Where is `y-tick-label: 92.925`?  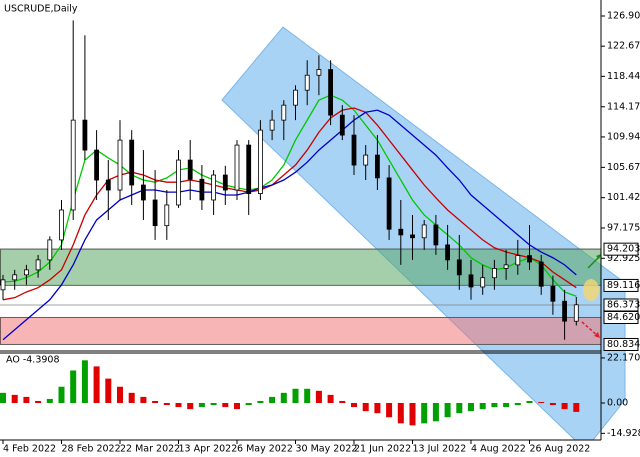 y-tick-label: 92.925 is located at coordinates (623, 258).